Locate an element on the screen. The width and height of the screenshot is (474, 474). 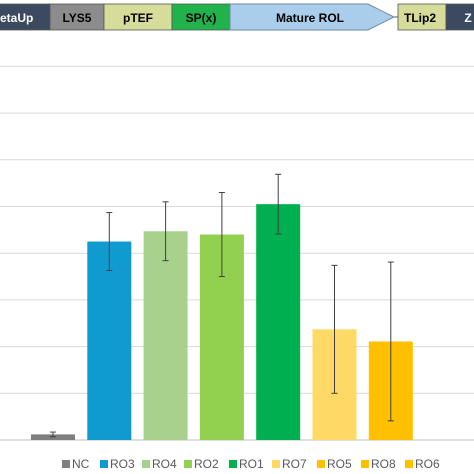
legend-label-nc: NC is located at coordinates (81, 464).